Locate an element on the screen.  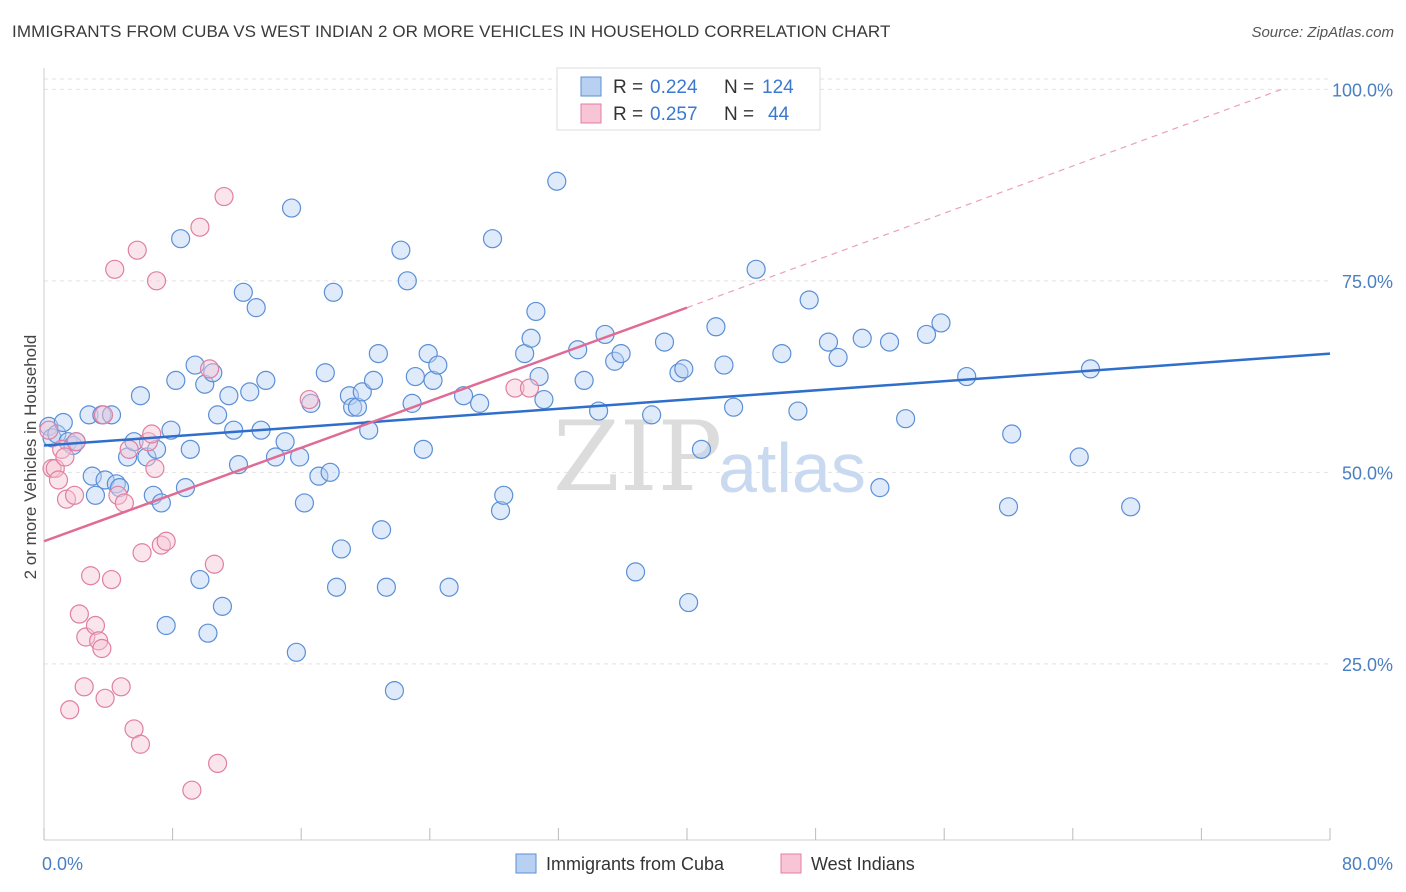
legend-swatch-west-indians is located at coordinates (591, 113).